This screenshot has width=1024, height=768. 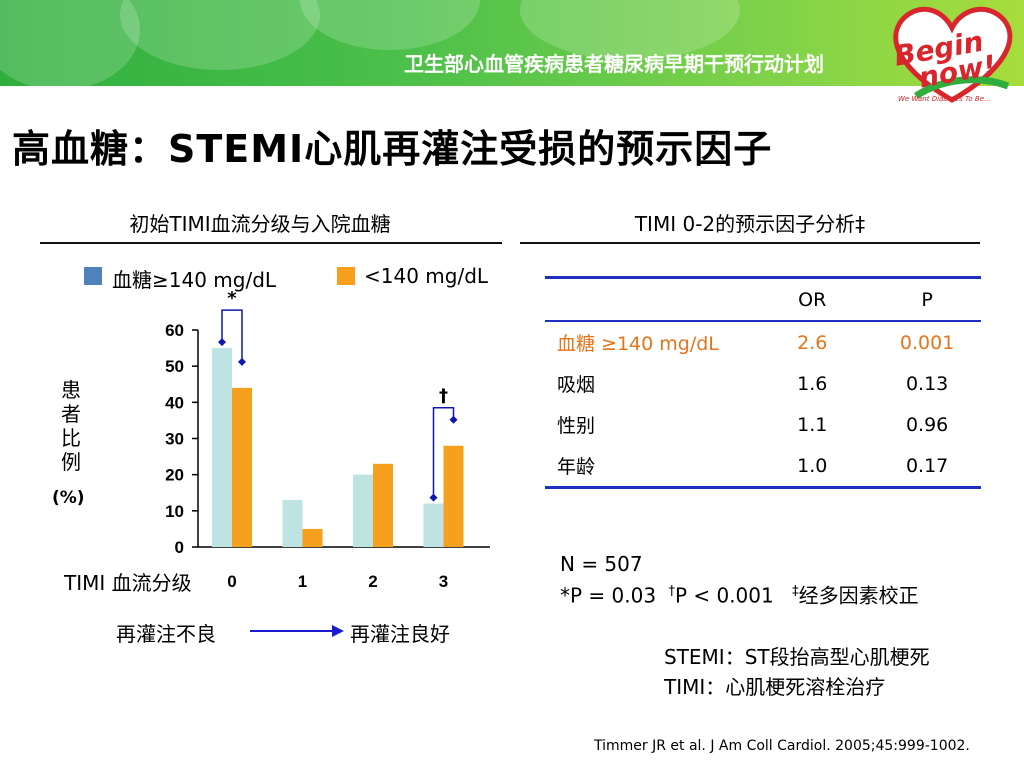 What do you see at coordinates (174, 402) in the screenshot?
I see `y-tick-label: 40` at bounding box center [174, 402].